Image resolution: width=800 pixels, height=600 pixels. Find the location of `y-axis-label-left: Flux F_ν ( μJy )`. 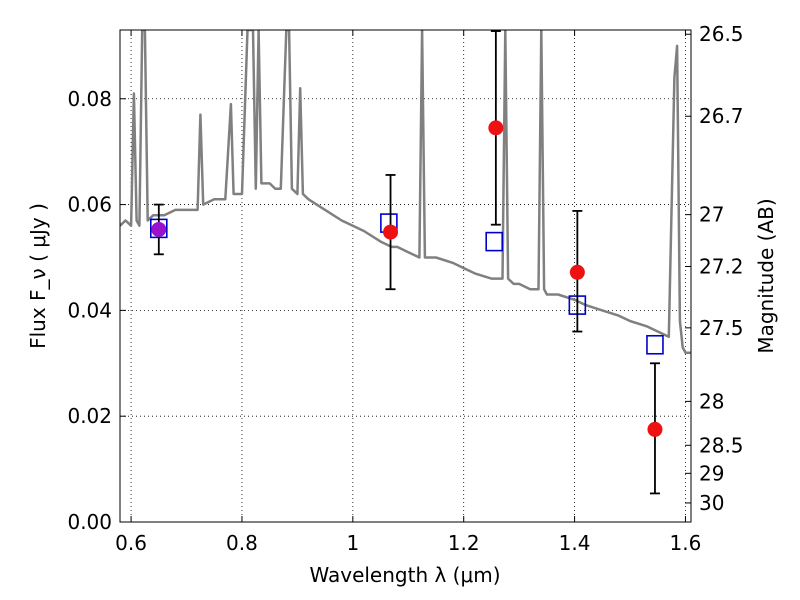

y-axis-label-left: Flux F_ν ( μJy ) is located at coordinates (38, 276).